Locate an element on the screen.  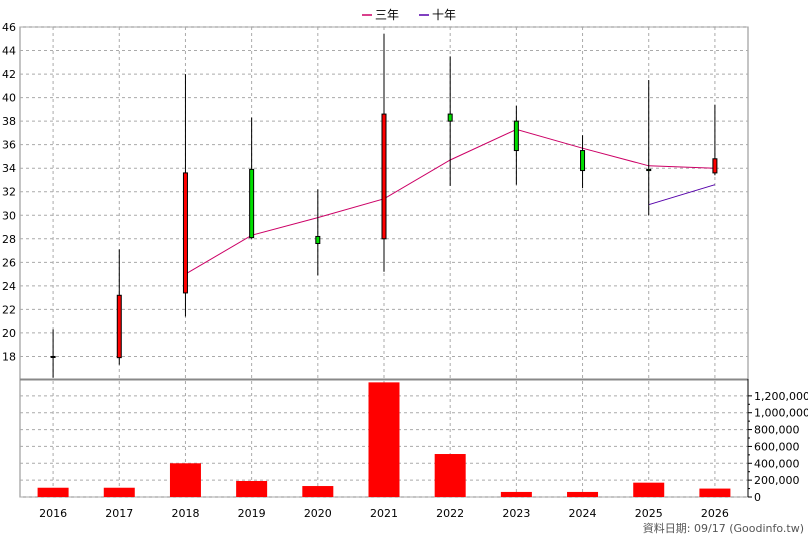
x-tick-label: 2018 is located at coordinates (185, 513).